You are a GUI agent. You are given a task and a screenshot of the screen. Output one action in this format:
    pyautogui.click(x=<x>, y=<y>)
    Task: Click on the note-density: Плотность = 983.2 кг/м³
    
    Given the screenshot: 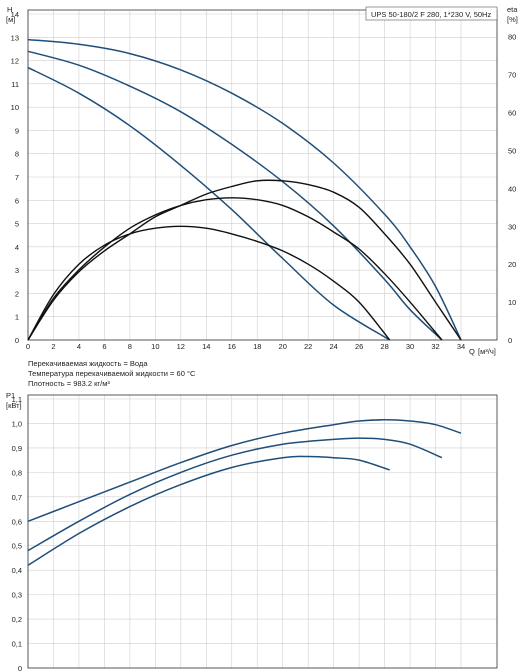 What is the action you would take?
    pyautogui.click(x=69, y=383)
    